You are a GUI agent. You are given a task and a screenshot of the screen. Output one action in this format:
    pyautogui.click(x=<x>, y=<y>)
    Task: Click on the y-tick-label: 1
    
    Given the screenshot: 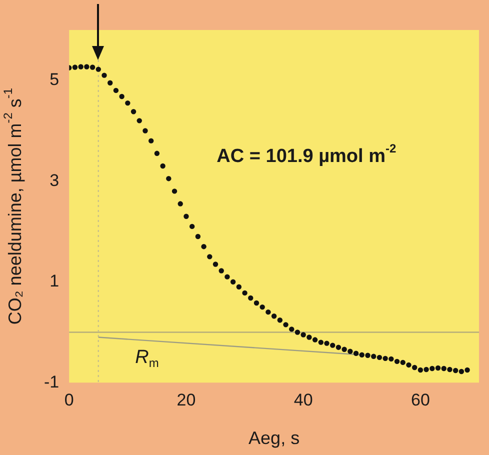 What is the action you would take?
    pyautogui.click(x=55, y=281)
    